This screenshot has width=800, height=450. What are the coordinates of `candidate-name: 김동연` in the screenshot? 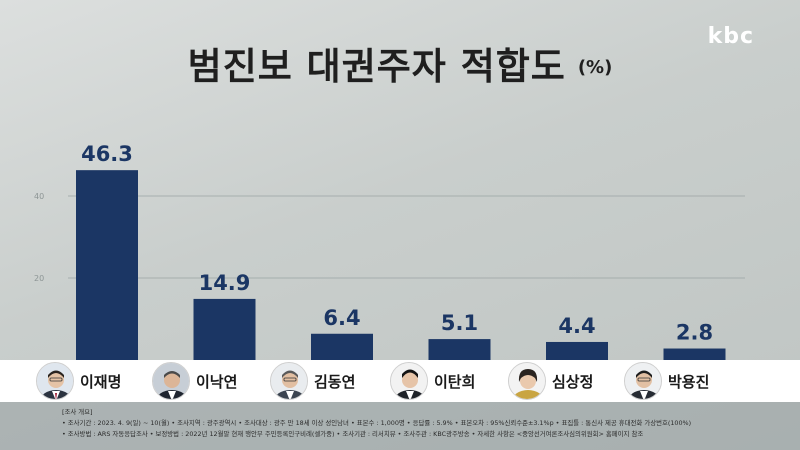 It's located at (335, 381).